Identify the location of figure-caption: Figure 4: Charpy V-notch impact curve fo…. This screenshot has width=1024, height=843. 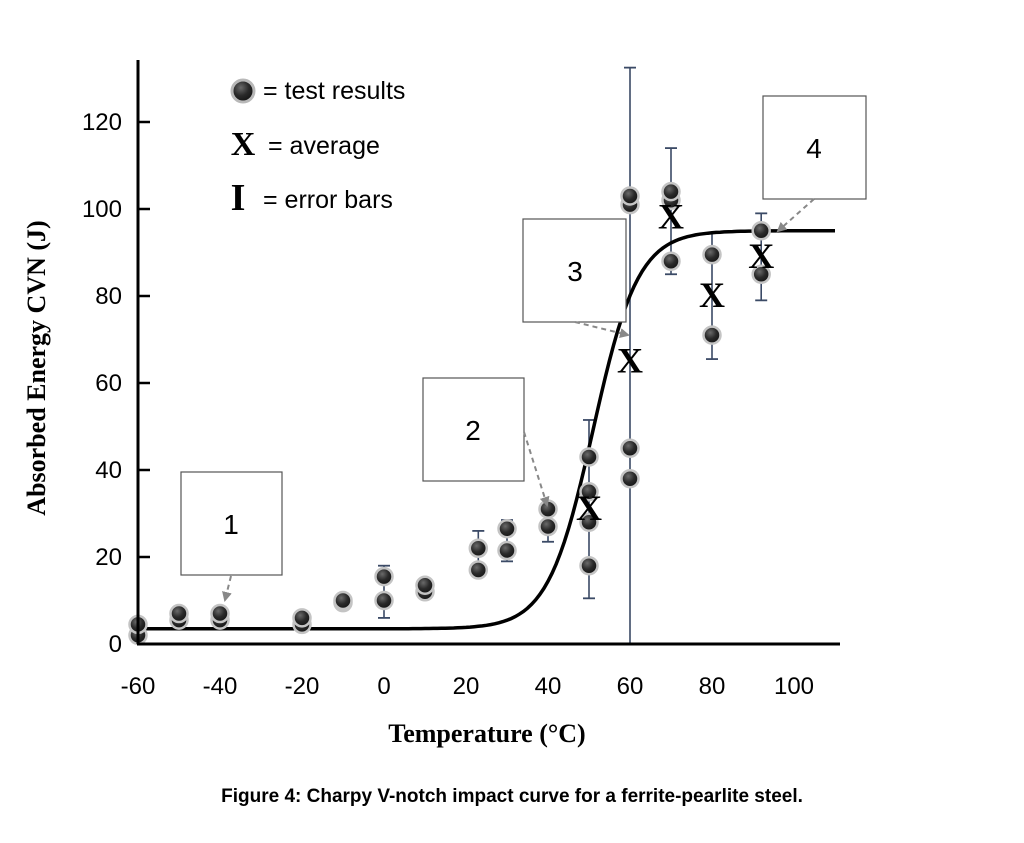
(512, 796).